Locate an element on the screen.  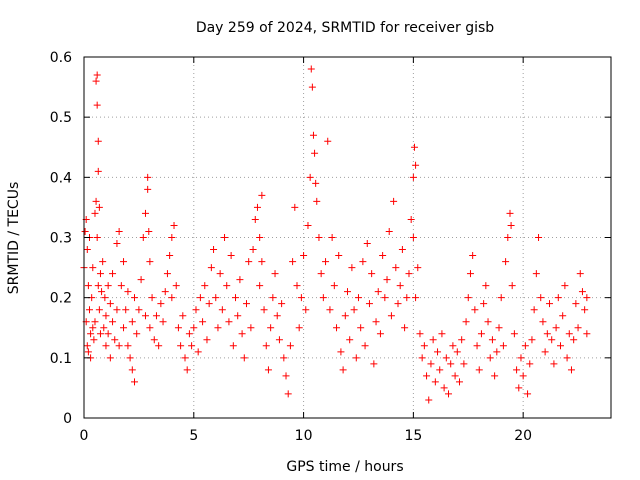
x-tick-label: 5 is located at coordinates (193, 436).